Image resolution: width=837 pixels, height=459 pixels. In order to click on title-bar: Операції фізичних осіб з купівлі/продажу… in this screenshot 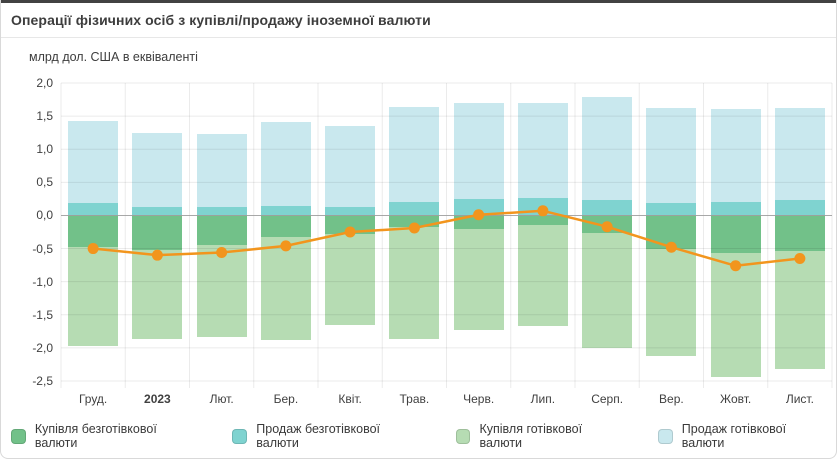, I will do `click(418, 20)`.